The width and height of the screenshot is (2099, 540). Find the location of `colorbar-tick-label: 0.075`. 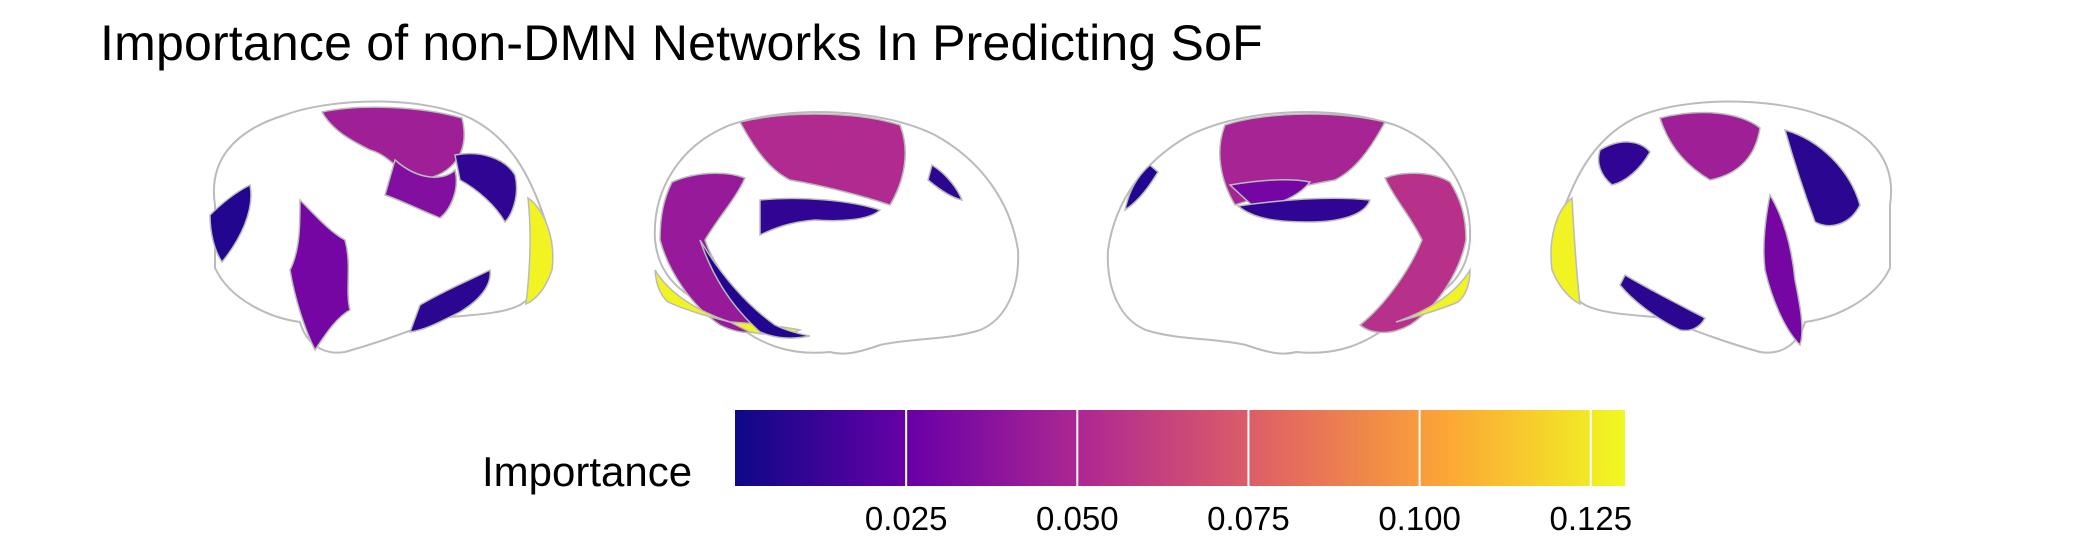

colorbar-tick-label: 0.075 is located at coordinates (1248, 518).